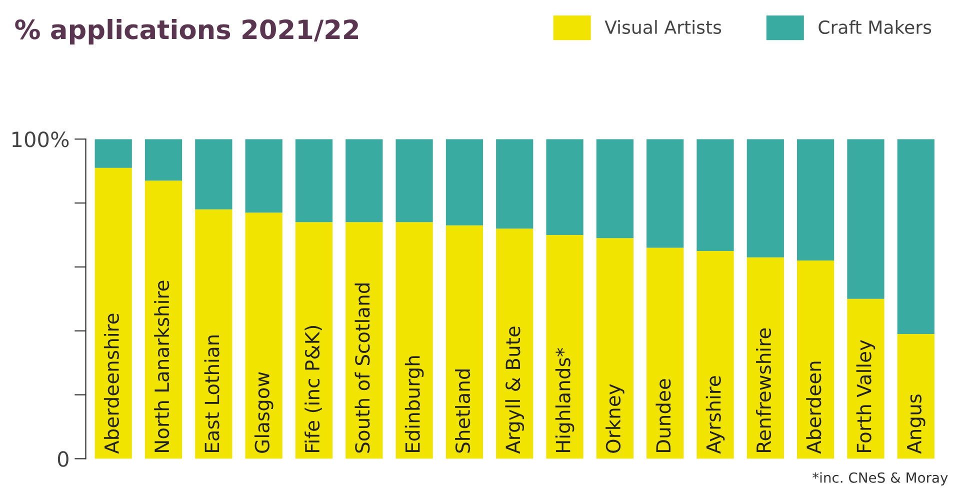 Image resolution: width=953 pixels, height=488 pixels. I want to click on y-tick-label: 0, so click(63, 459).